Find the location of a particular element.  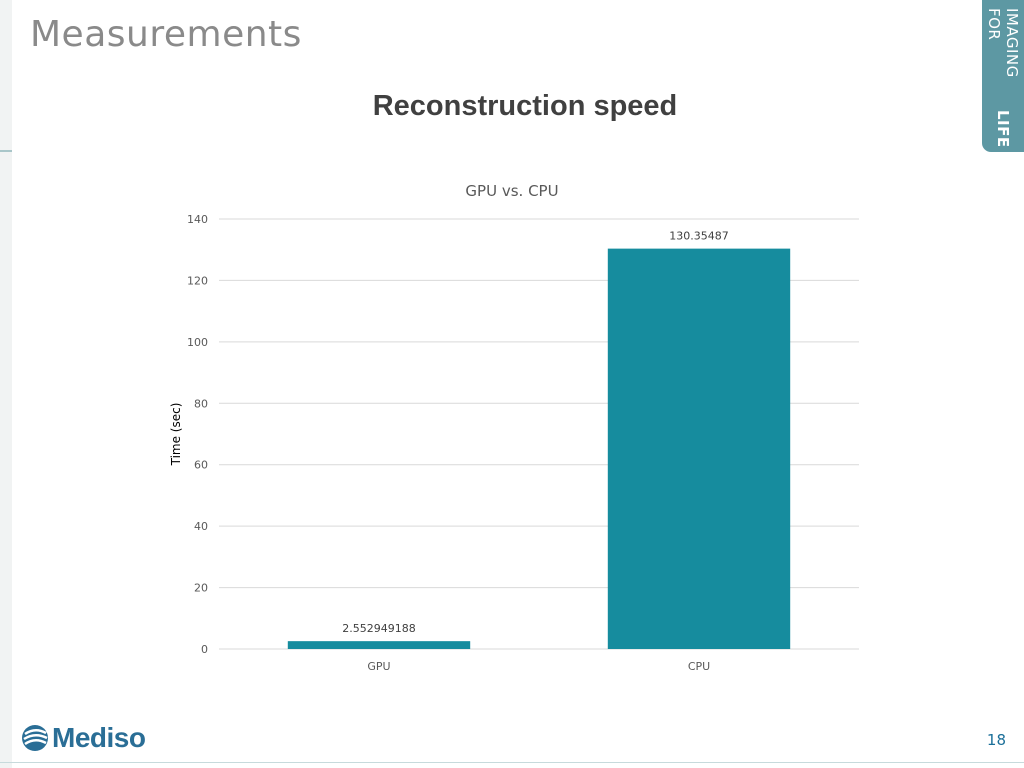

data-label-cpu: 130.35487 is located at coordinates (699, 236).